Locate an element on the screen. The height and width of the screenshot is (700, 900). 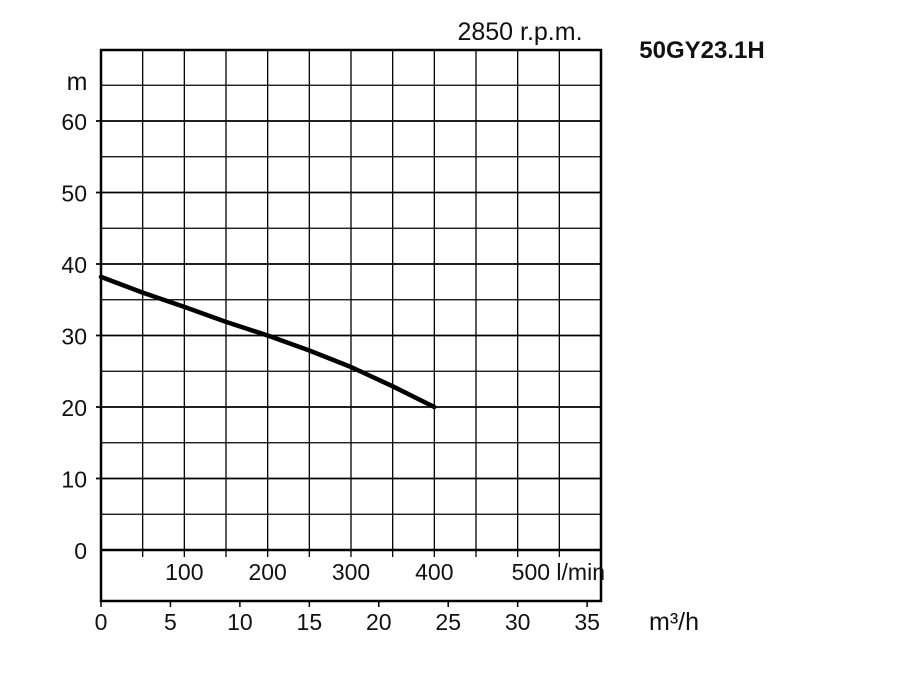
x-axis-label: m³/h is located at coordinates (674, 622).